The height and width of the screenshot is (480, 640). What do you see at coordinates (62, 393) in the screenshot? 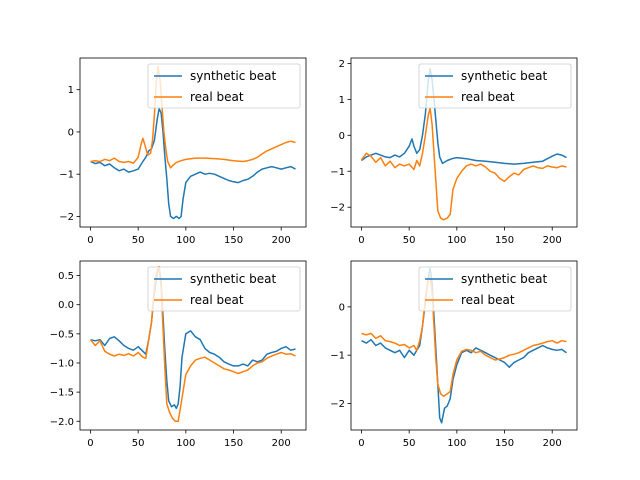
I see `y-tick-label: −1.5` at bounding box center [62, 393].